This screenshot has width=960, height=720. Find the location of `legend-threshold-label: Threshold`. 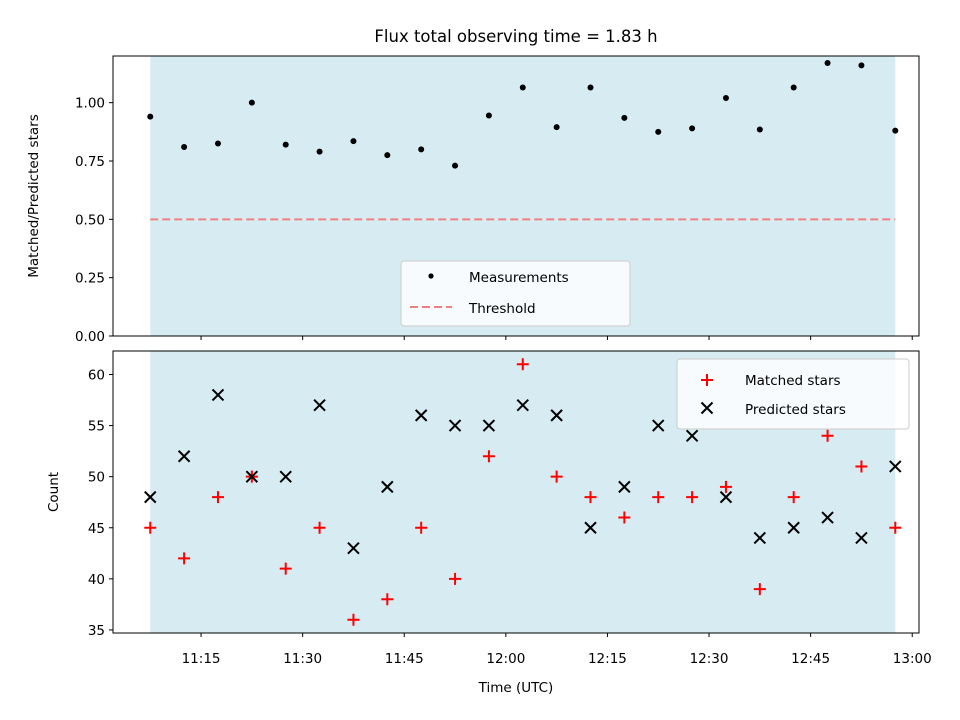

legend-threshold-label: Threshold is located at coordinates (502, 309).